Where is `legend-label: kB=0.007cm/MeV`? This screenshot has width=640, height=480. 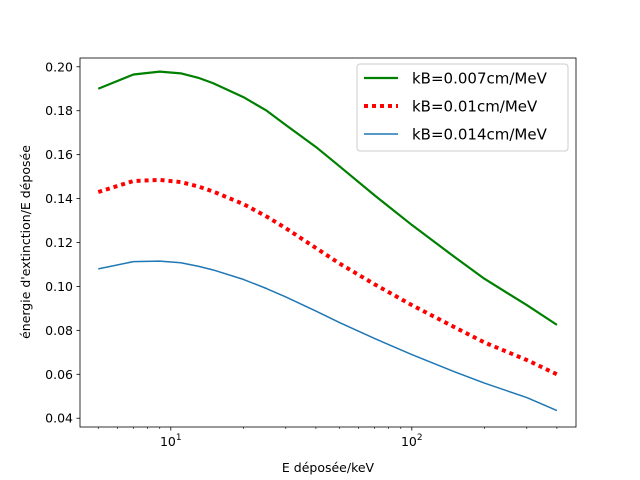
legend-label: kB=0.007cm/MeV is located at coordinates (480, 79).